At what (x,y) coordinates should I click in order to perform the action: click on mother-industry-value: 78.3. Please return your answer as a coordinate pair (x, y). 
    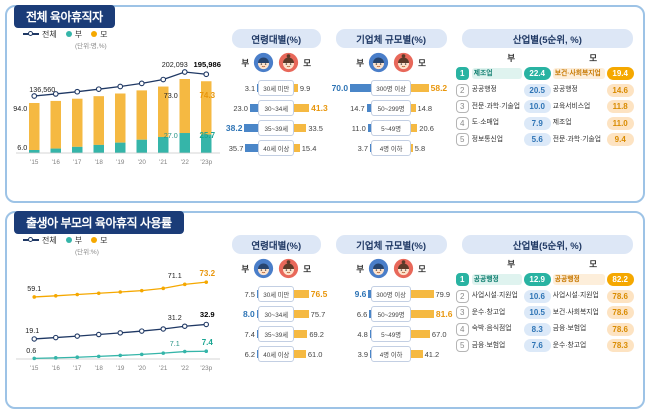
    Looking at the image, I should click on (620, 345).